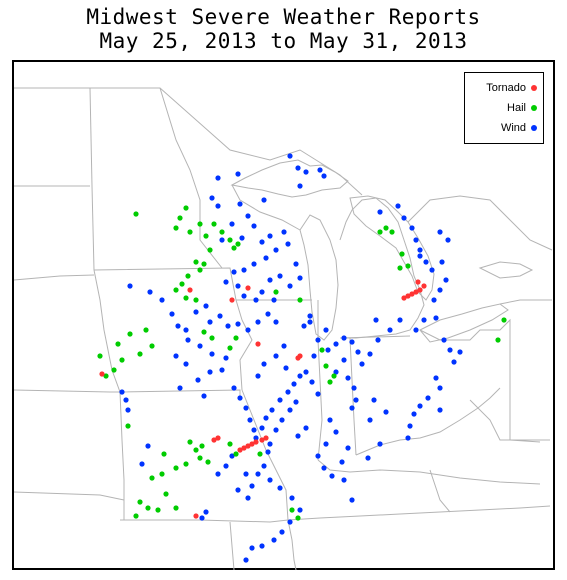  Describe the element at coordinates (122, 455) in the screenshot. I see `ks-mo-line` at that location.